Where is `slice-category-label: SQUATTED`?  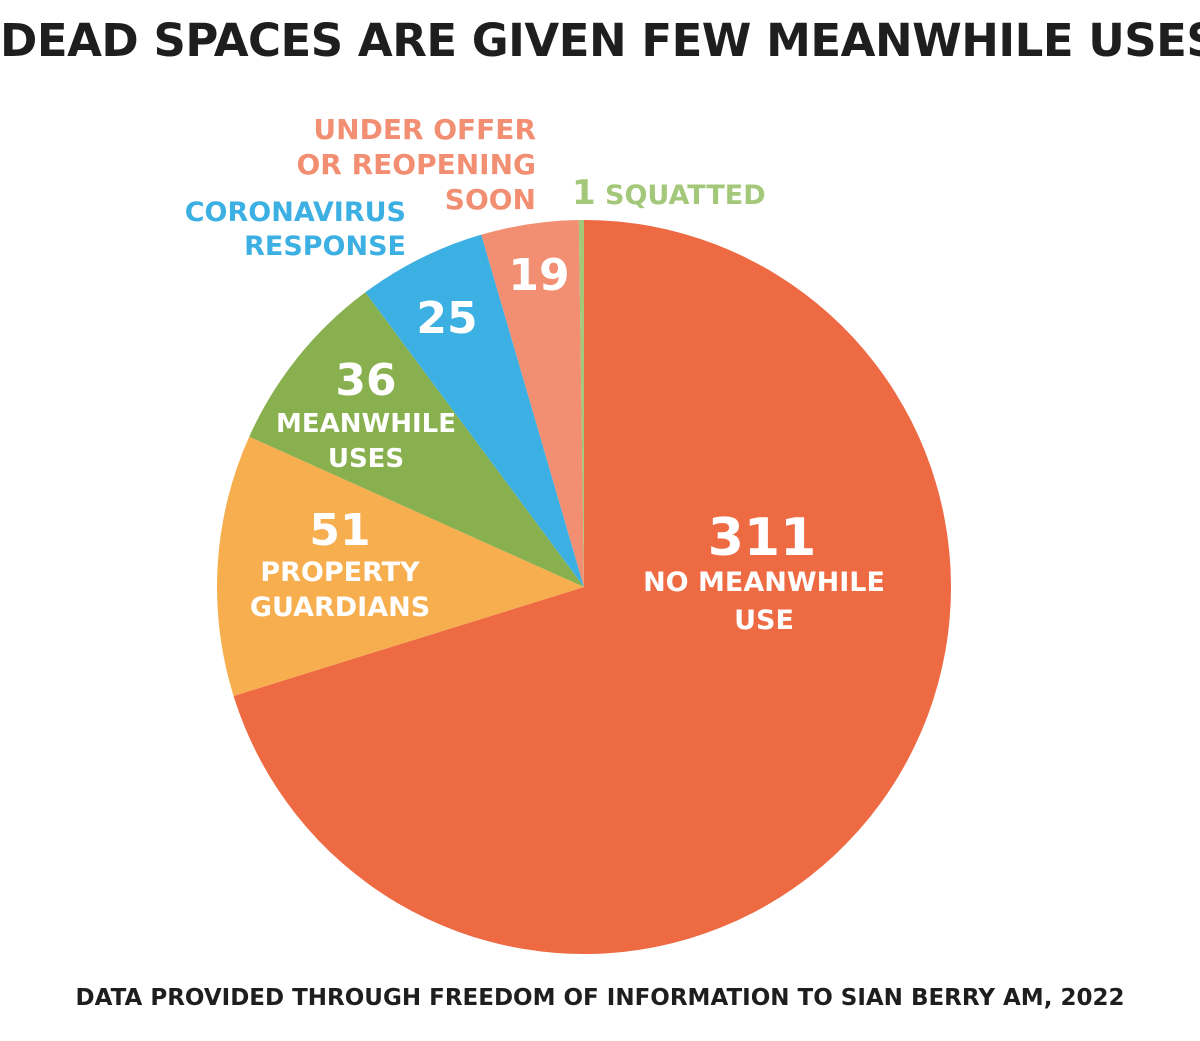 slice-category-label: SQUATTED is located at coordinates (685, 195).